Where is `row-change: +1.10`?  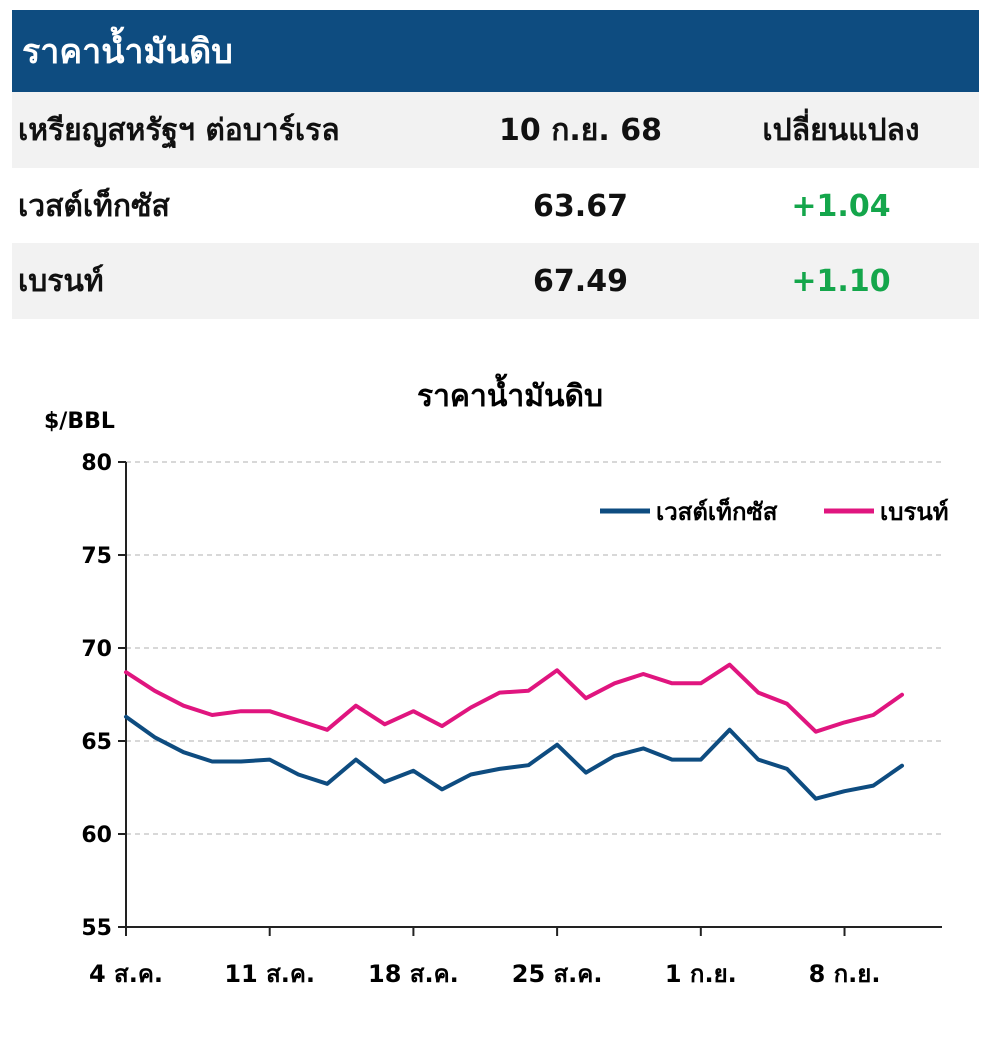
row-change: +1.10 is located at coordinates (841, 281).